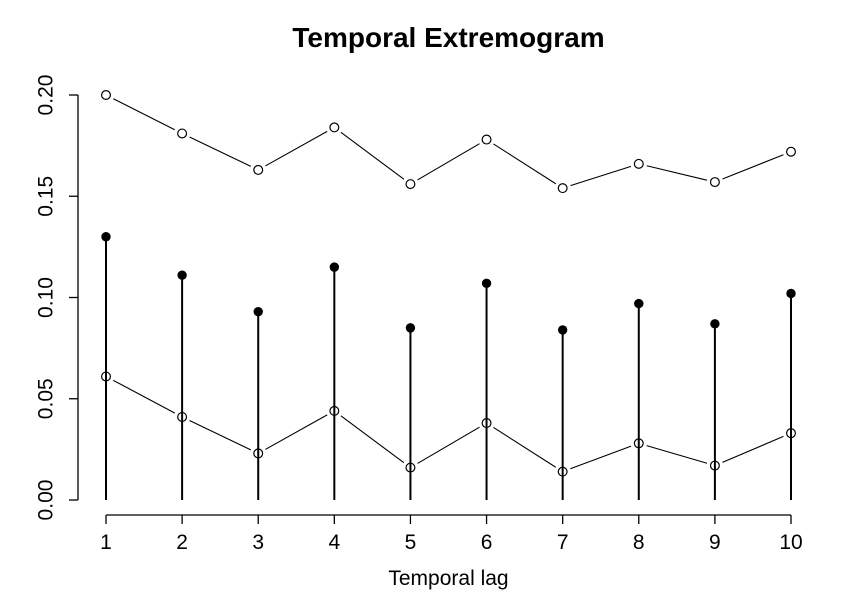 The image size is (859, 615). Describe the element at coordinates (46, 95) in the screenshot. I see `y-tick-label: 0.20` at that location.